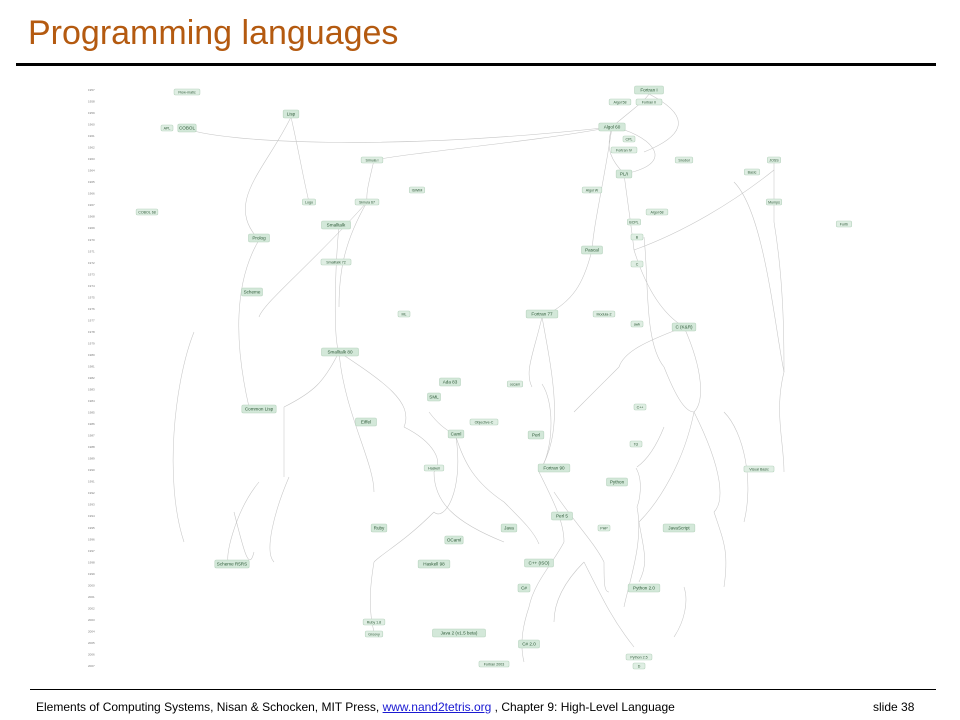 The image size is (960, 720). What do you see at coordinates (91, 343) in the screenshot?
I see `year-tick: 1979` at bounding box center [91, 343].